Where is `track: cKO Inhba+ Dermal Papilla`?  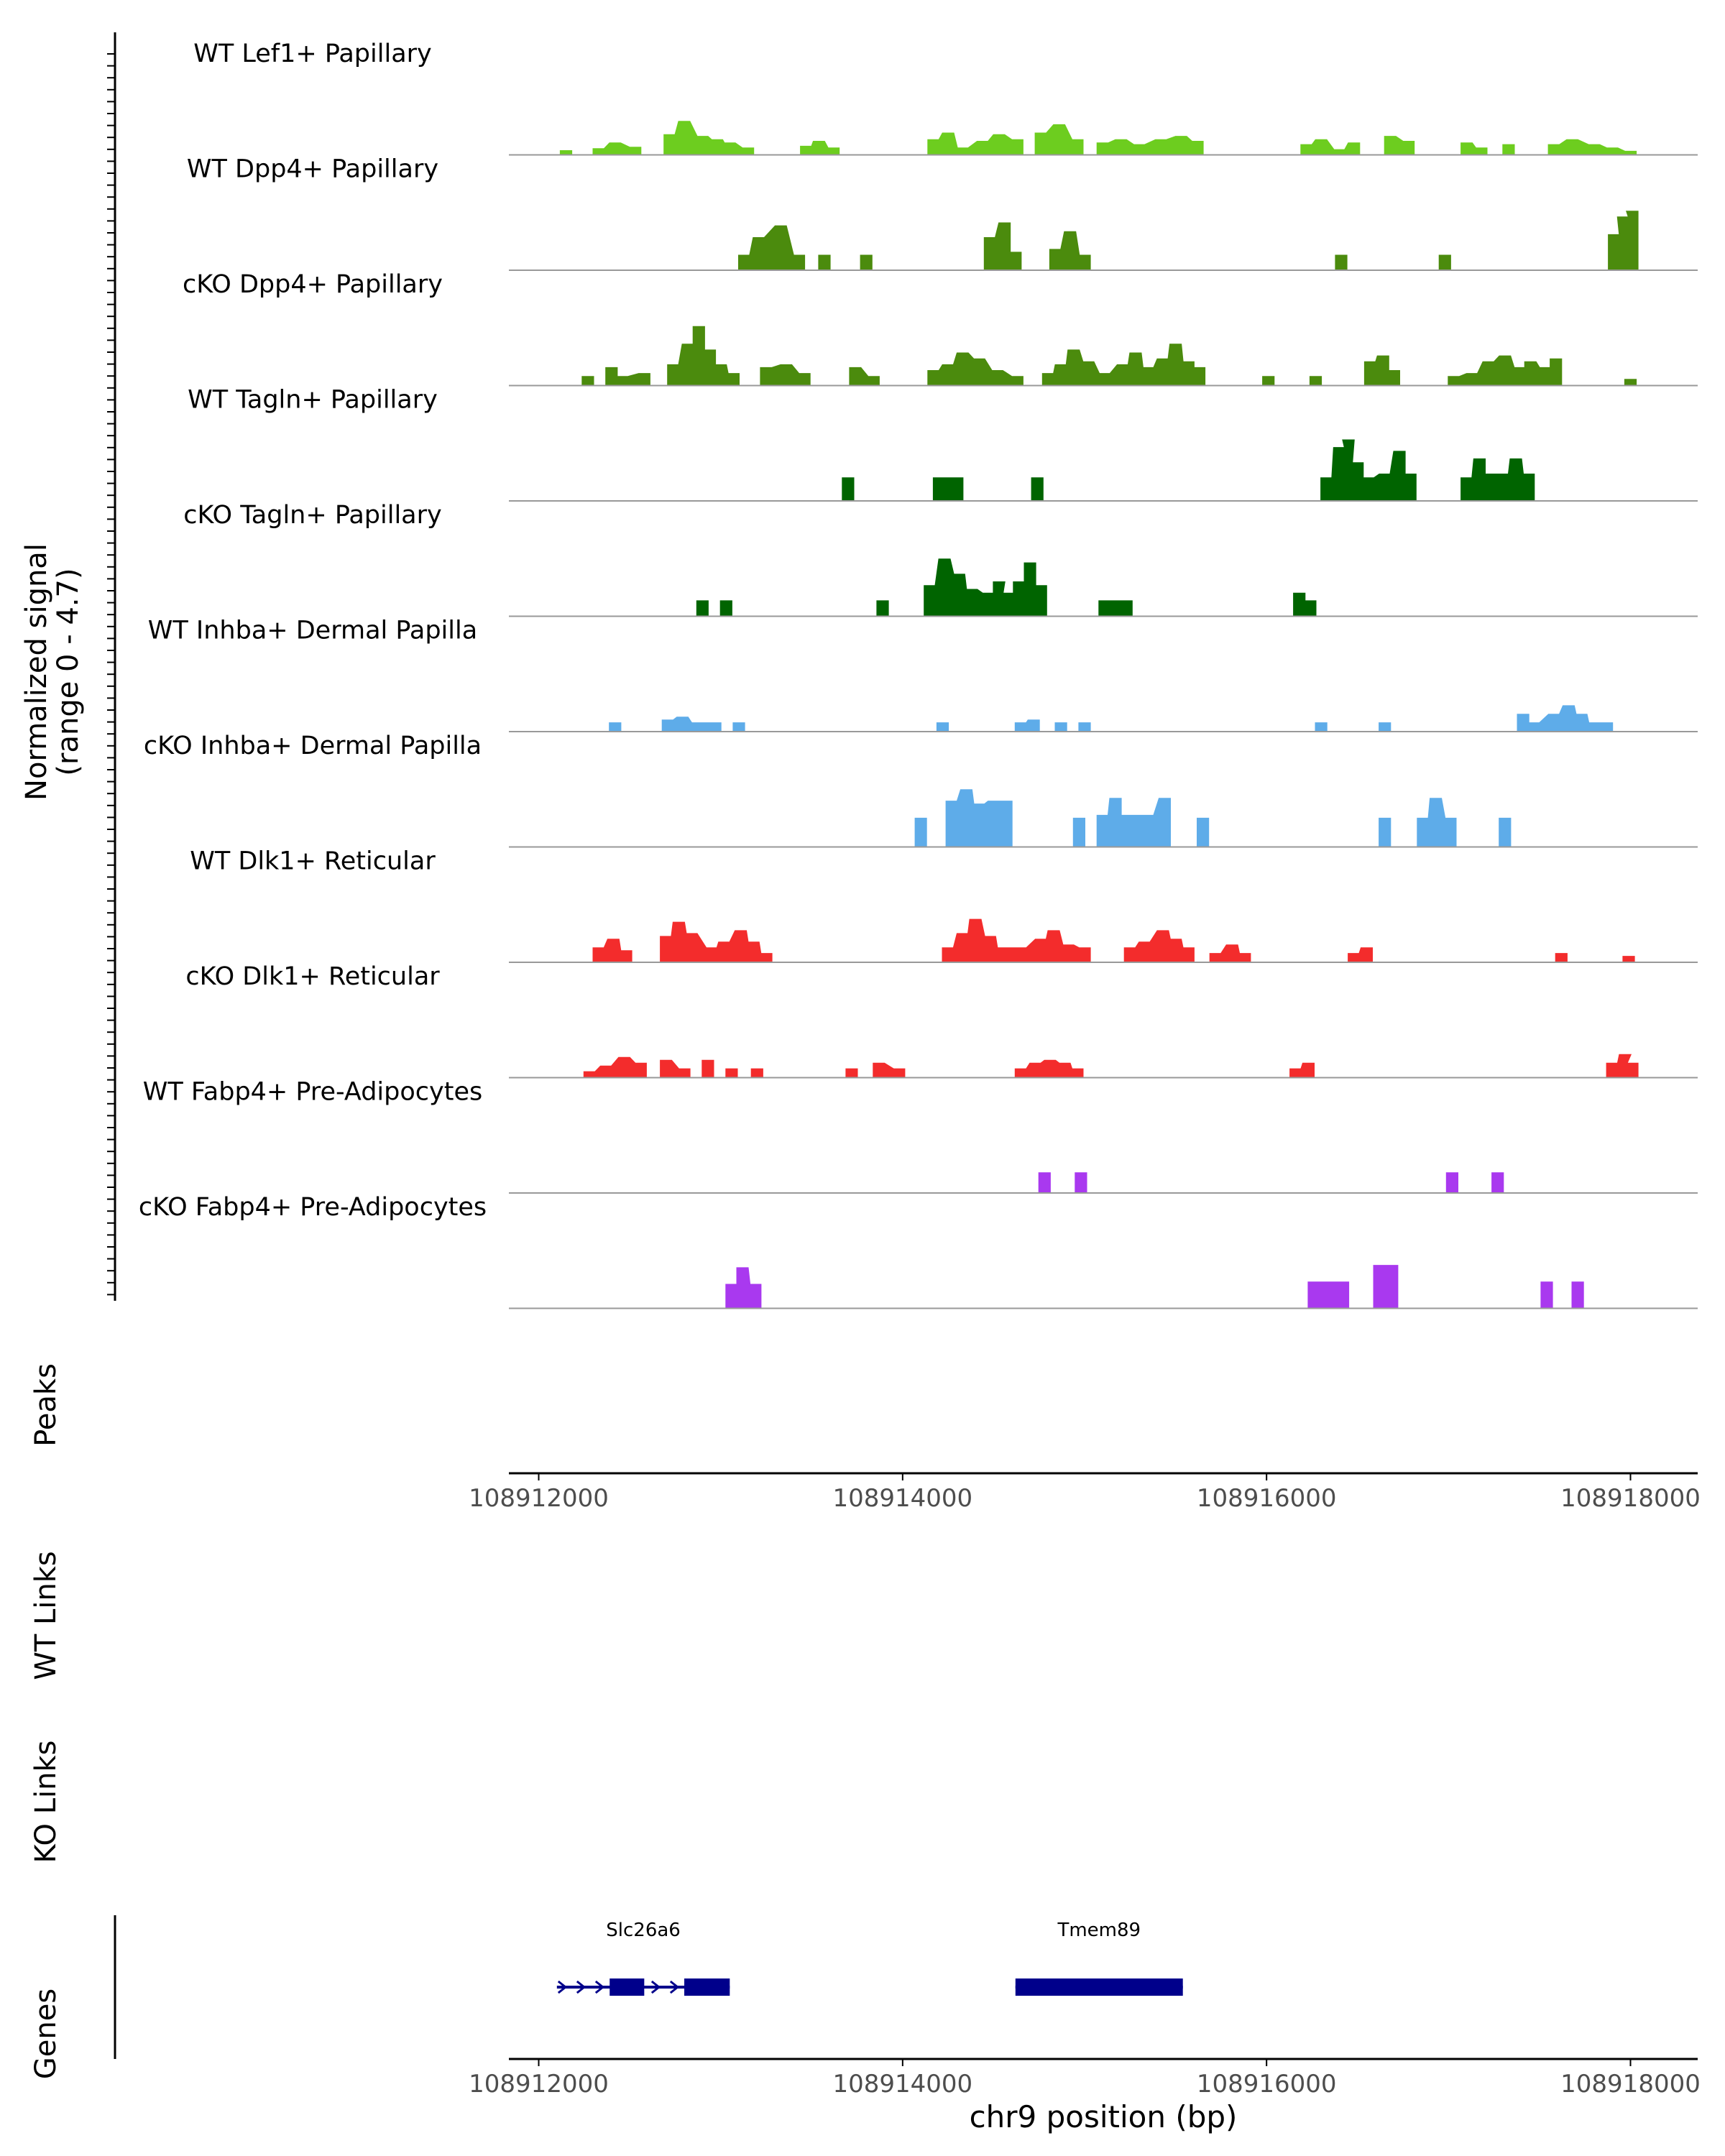 track: cKO Inhba+ Dermal Papilla is located at coordinates (921, 790).